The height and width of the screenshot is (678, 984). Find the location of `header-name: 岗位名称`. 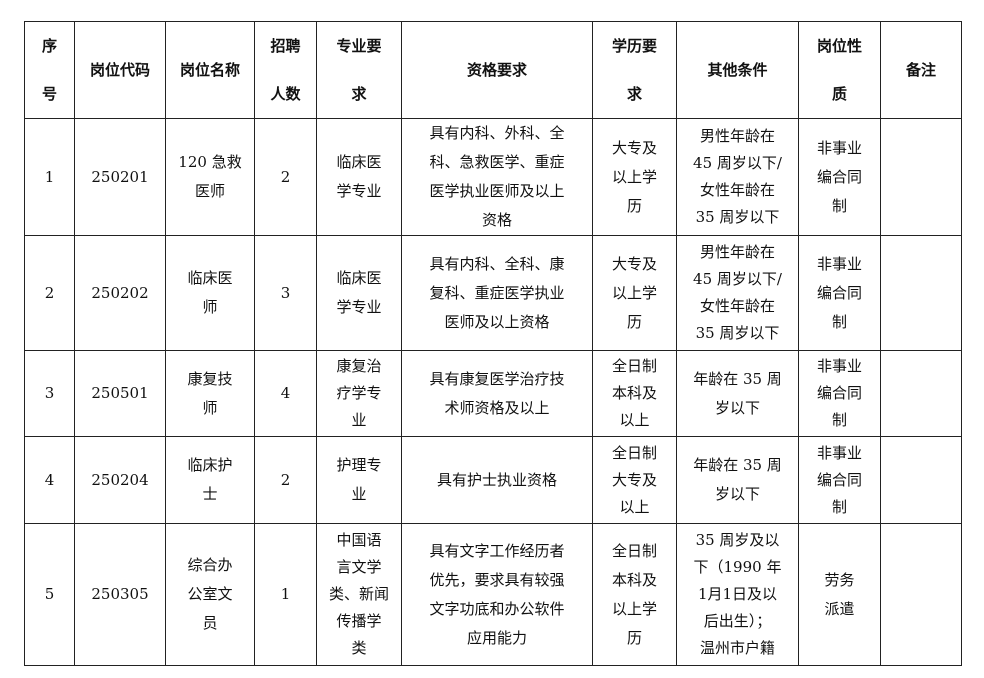

header-name: 岗位名称 is located at coordinates (210, 70).